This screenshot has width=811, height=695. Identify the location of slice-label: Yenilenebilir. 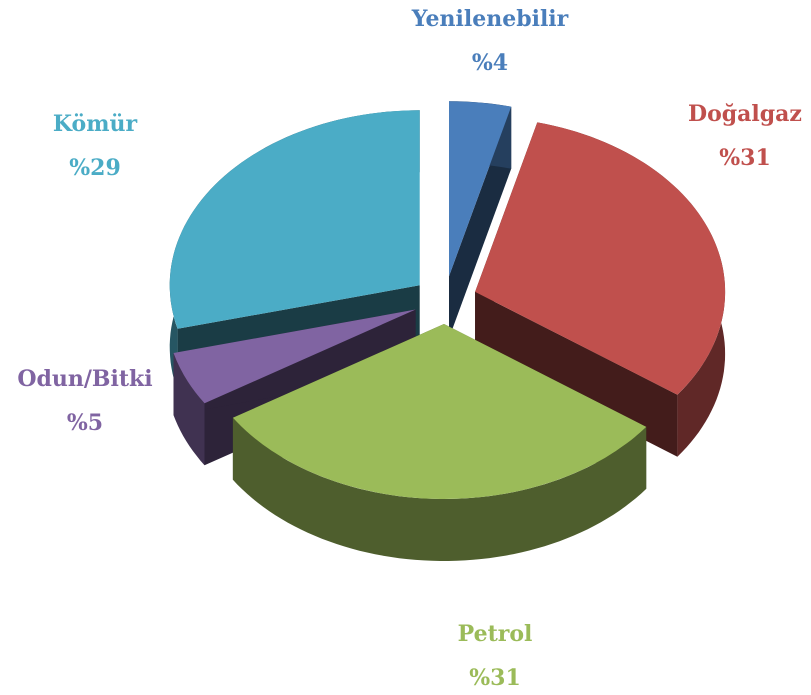
(490, 19).